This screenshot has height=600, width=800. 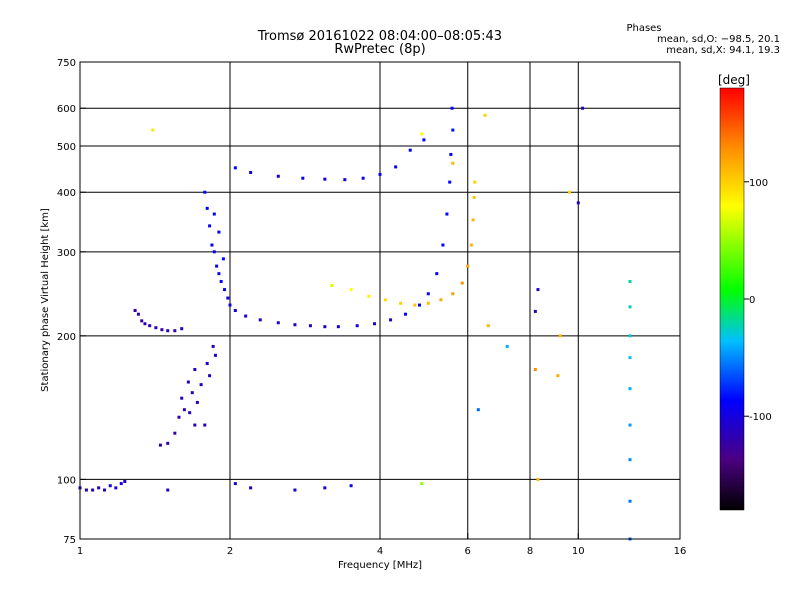 I want to click on colorbar-label: [deg], so click(x=734, y=80).